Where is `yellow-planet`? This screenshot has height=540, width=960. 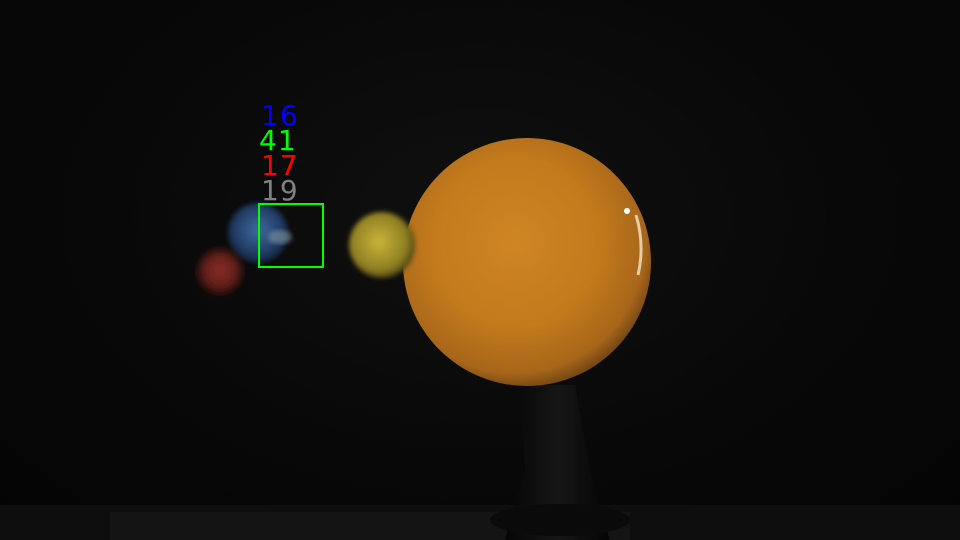 yellow-planet is located at coordinates (382, 245).